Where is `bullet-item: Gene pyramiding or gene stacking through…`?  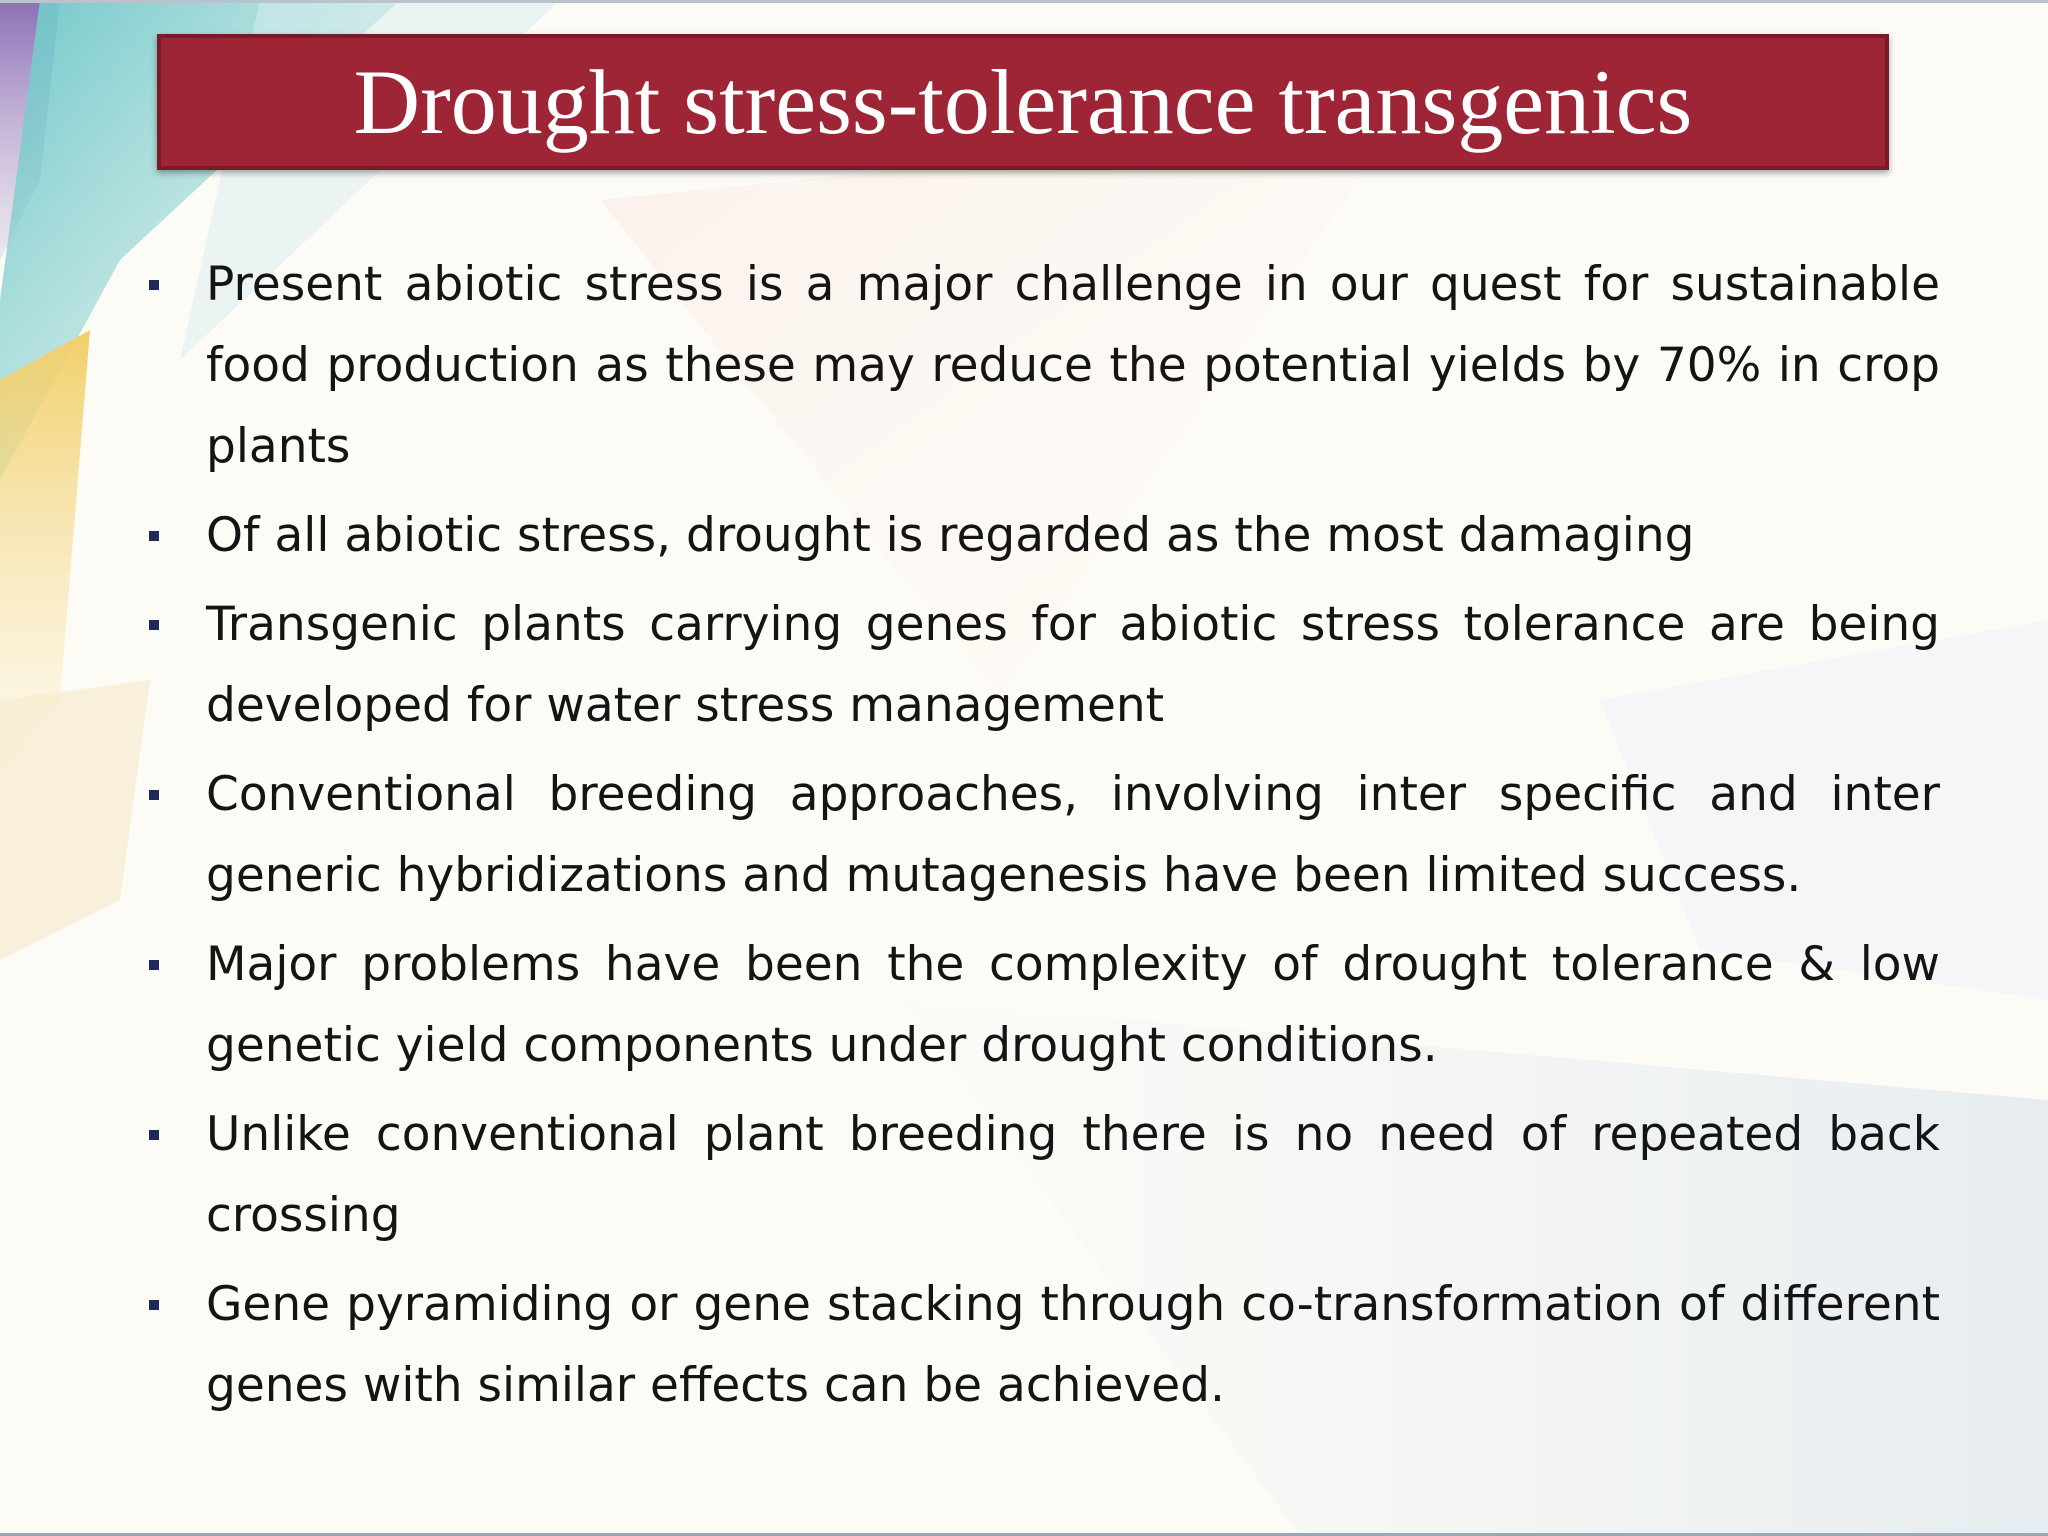 bullet-item: Gene pyramiding or gene stacking through… is located at coordinates (1042, 1345).